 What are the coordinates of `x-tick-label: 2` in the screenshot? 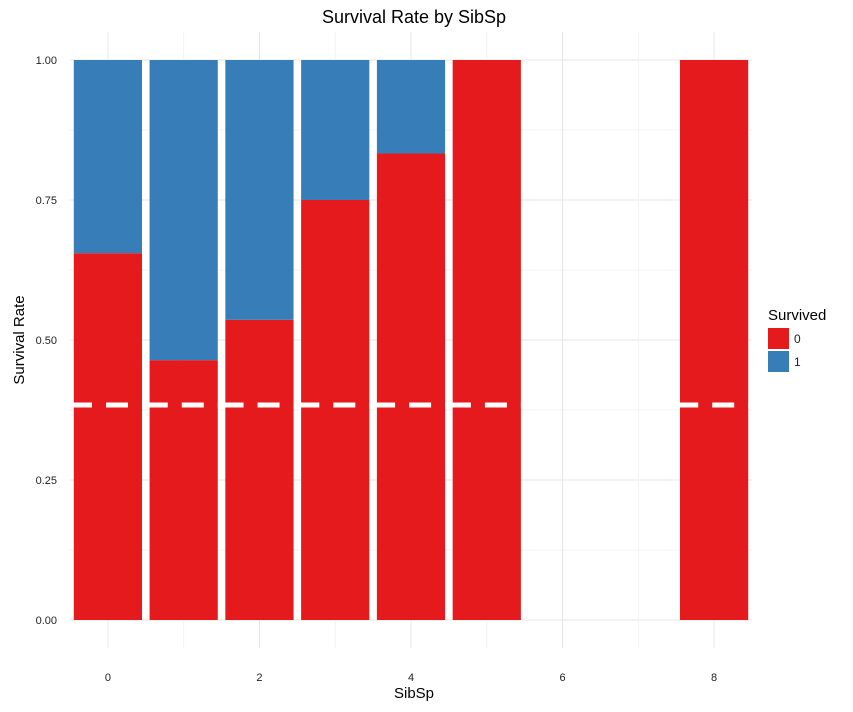 It's located at (259, 678).